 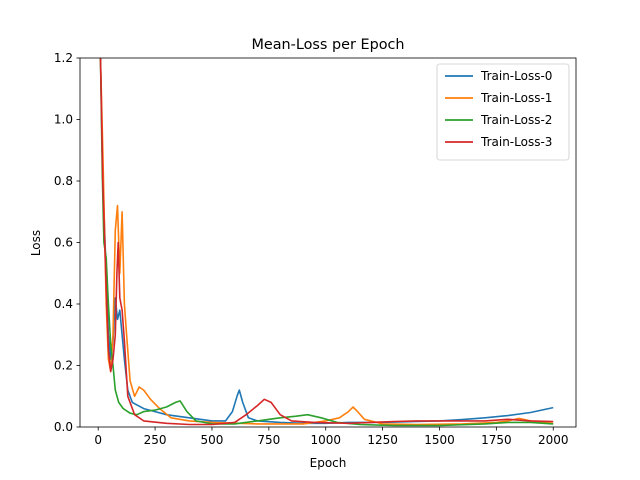 I want to click on legend-label-3: Train-Loss-3, so click(x=516, y=142).